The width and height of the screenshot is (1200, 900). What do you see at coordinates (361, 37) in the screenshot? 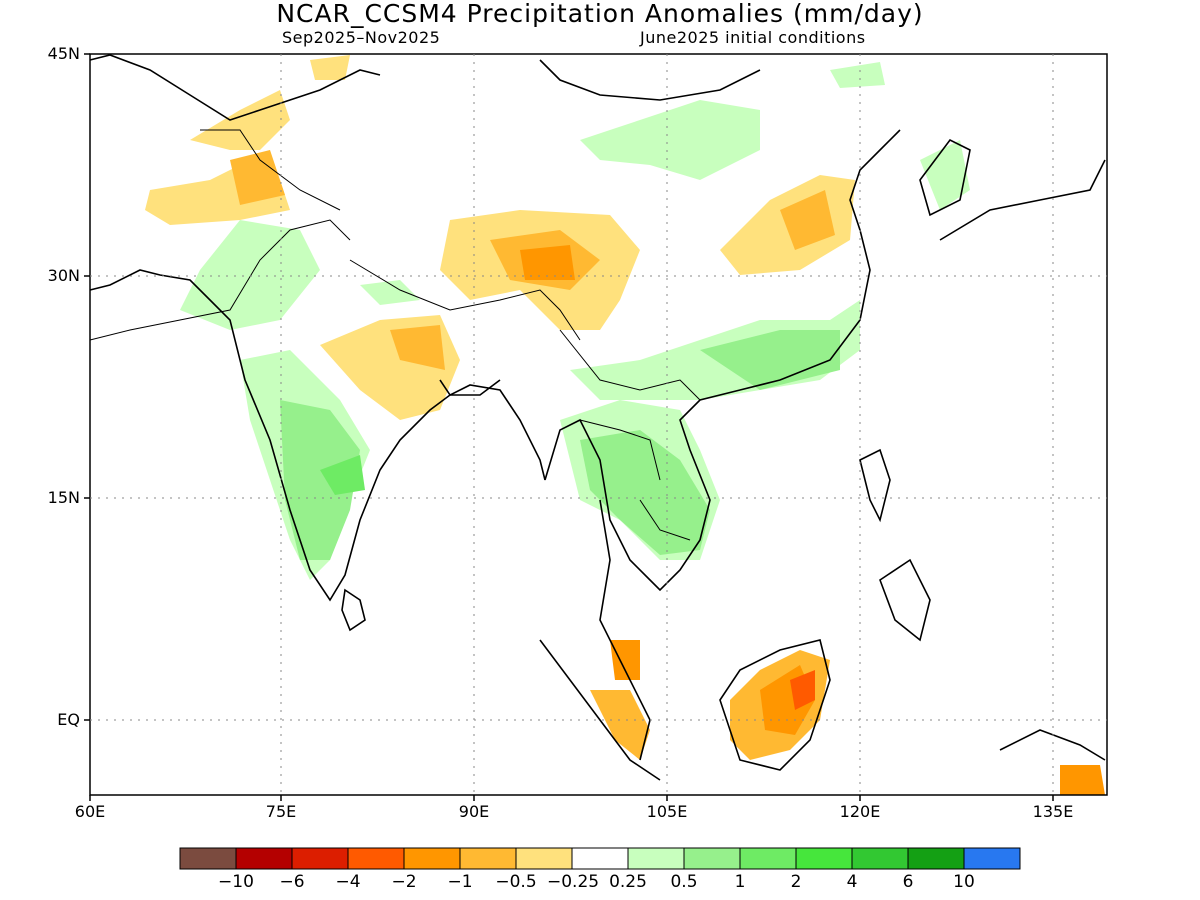
I see `season-label: Sep2025–Nov2025` at bounding box center [361, 37].